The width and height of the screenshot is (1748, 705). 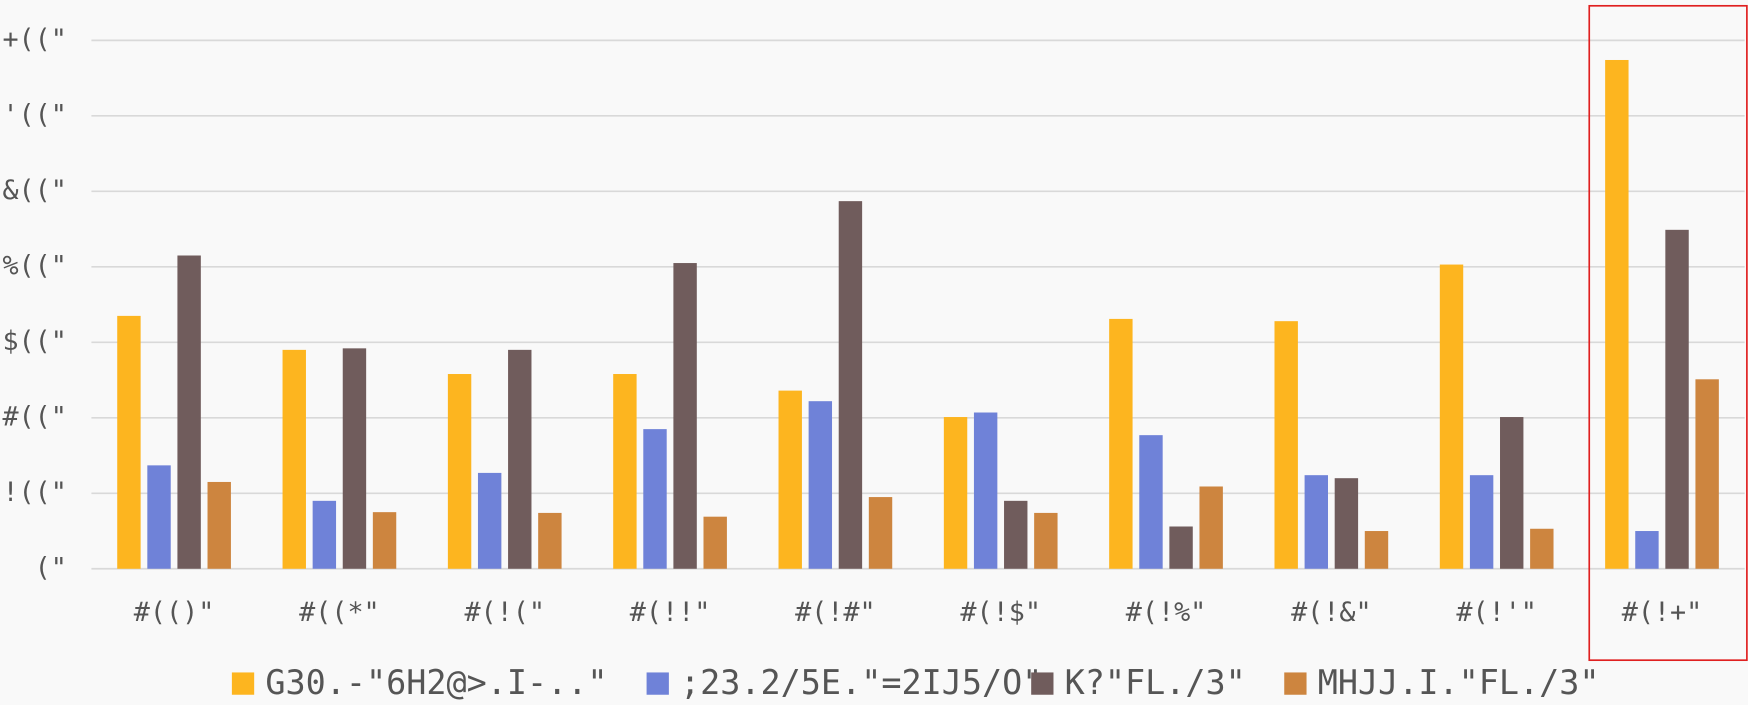 I want to click on y-tick-label: #((", so click(x=34, y=416).